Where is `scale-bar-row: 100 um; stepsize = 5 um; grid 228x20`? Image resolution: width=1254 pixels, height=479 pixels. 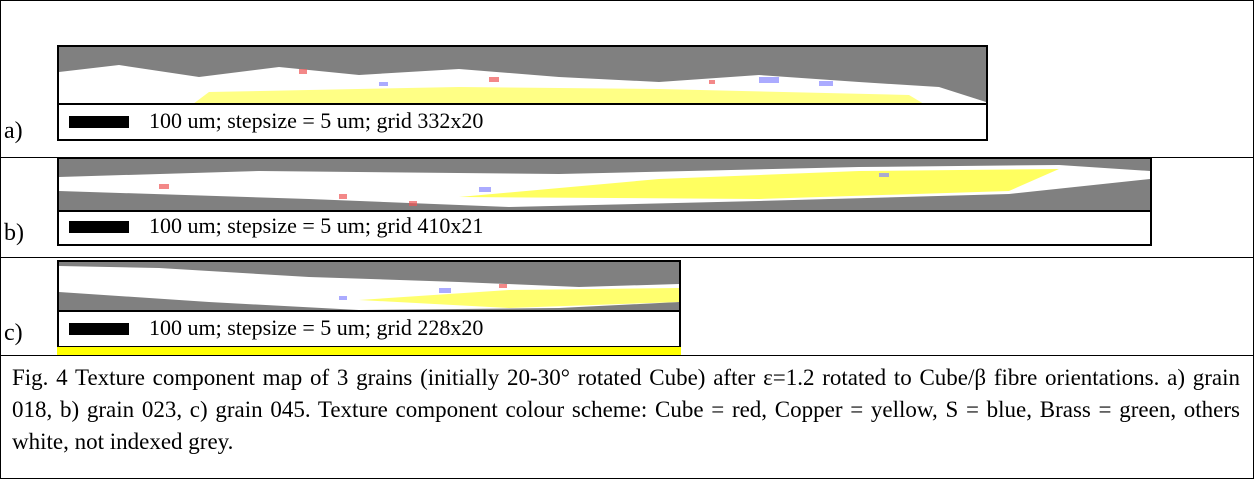
scale-bar-row: 100 um; stepsize = 5 um; grid 228x20 is located at coordinates (369, 328).